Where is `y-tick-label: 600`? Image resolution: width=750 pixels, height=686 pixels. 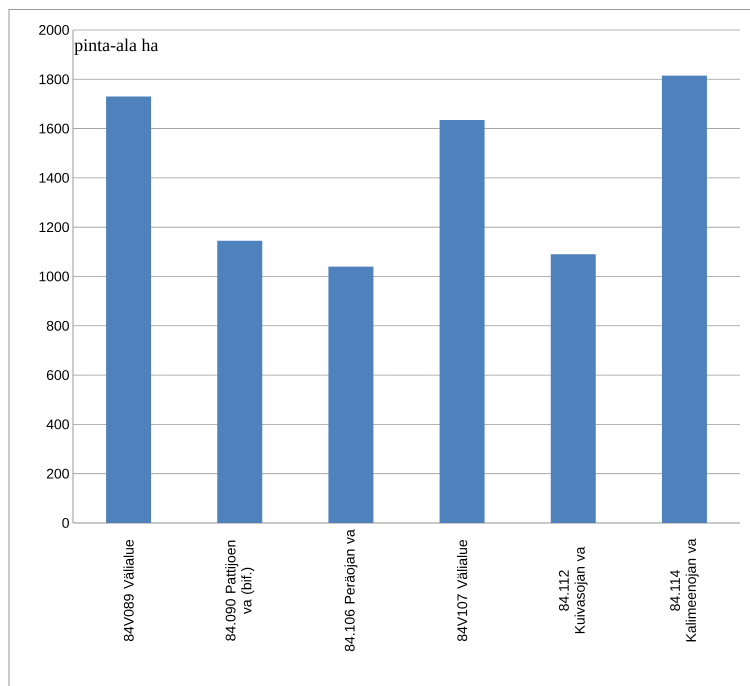 y-tick-label: 600 is located at coordinates (57, 375).